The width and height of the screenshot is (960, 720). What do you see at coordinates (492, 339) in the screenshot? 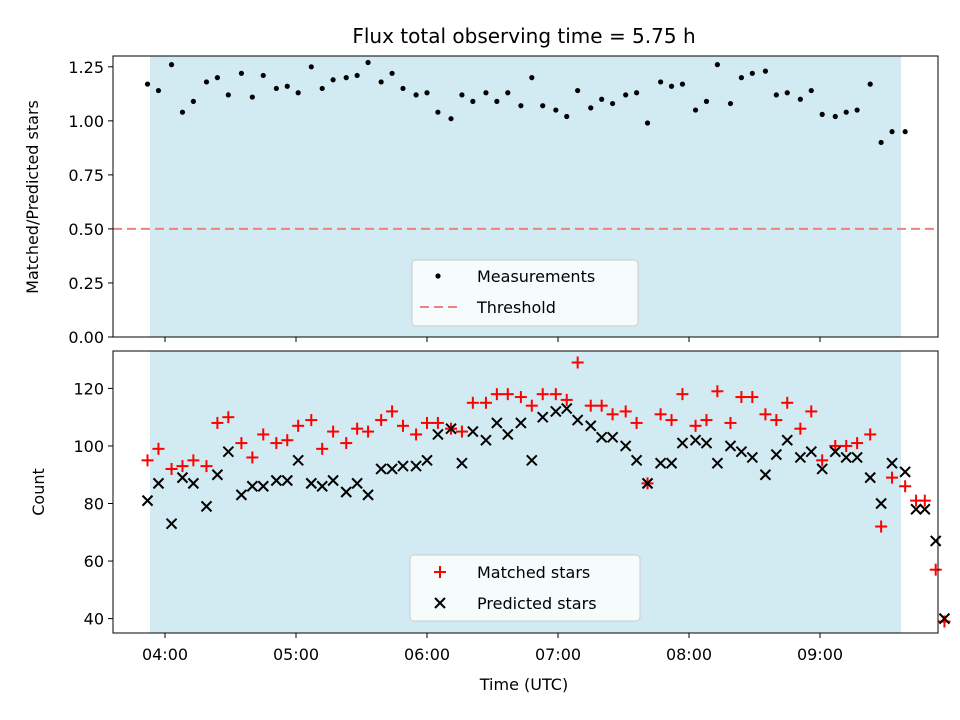
I see `ratio-x-ticks` at bounding box center [492, 339].